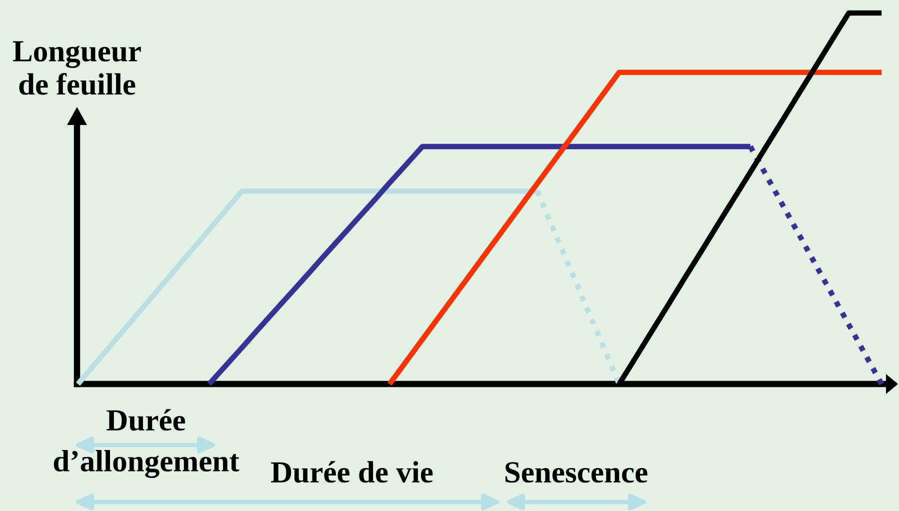  Describe the element at coordinates (147, 443) in the screenshot. I see `text: Durée d’allongement` at that location.